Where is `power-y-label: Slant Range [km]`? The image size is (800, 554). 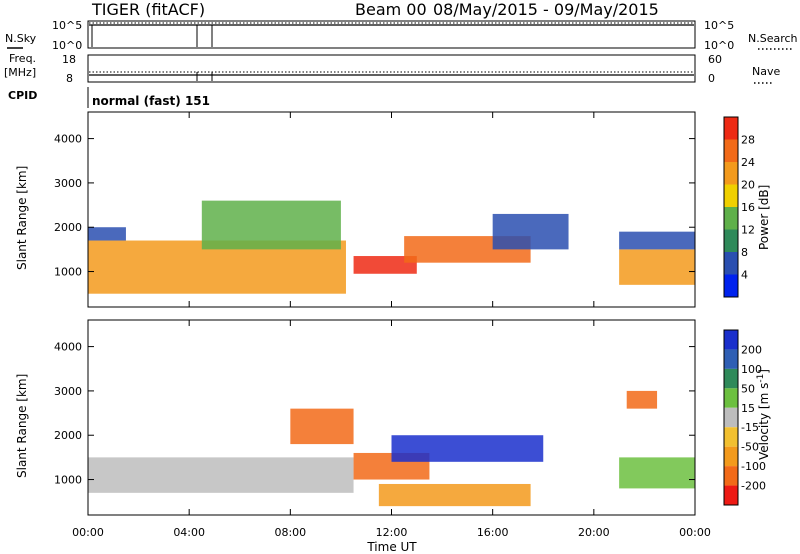 power-y-label: Slant Range [km] is located at coordinates (22, 218).